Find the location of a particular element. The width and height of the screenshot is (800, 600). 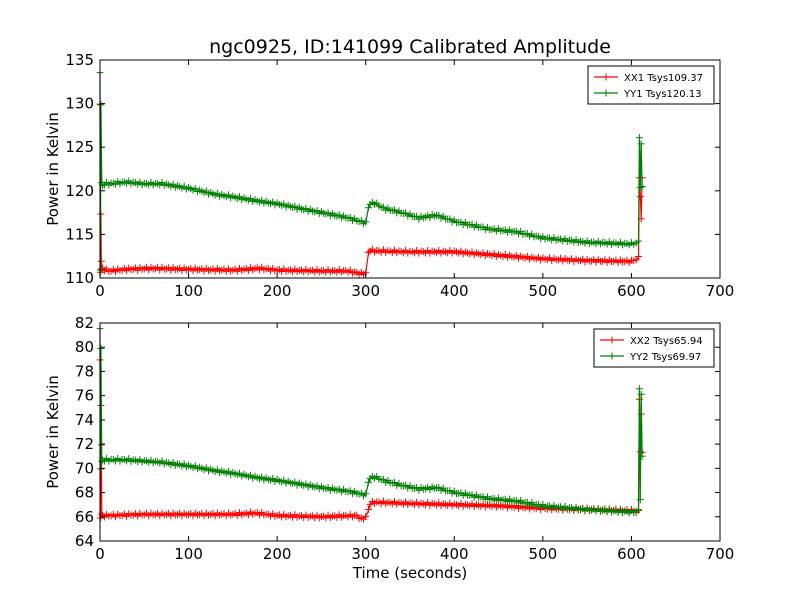

legend-entry-1: XX2 Tsys65.94 is located at coordinates (666, 341).